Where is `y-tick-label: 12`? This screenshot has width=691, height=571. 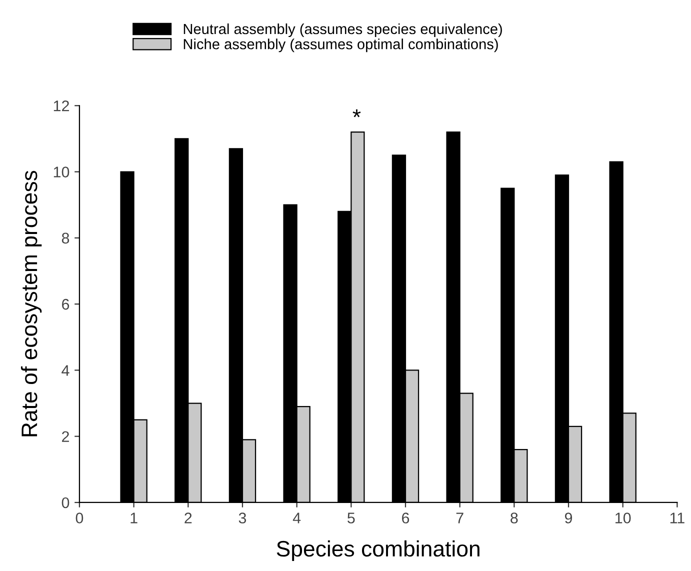 y-tick-label: 12 is located at coordinates (61, 106).